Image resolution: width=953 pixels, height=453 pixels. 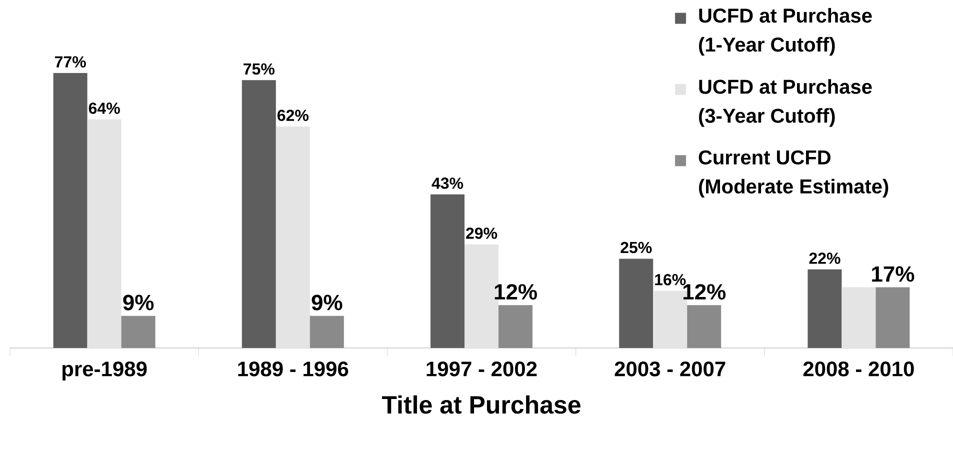 What do you see at coordinates (104, 108) in the screenshot?
I see `data-label: 64%` at bounding box center [104, 108].